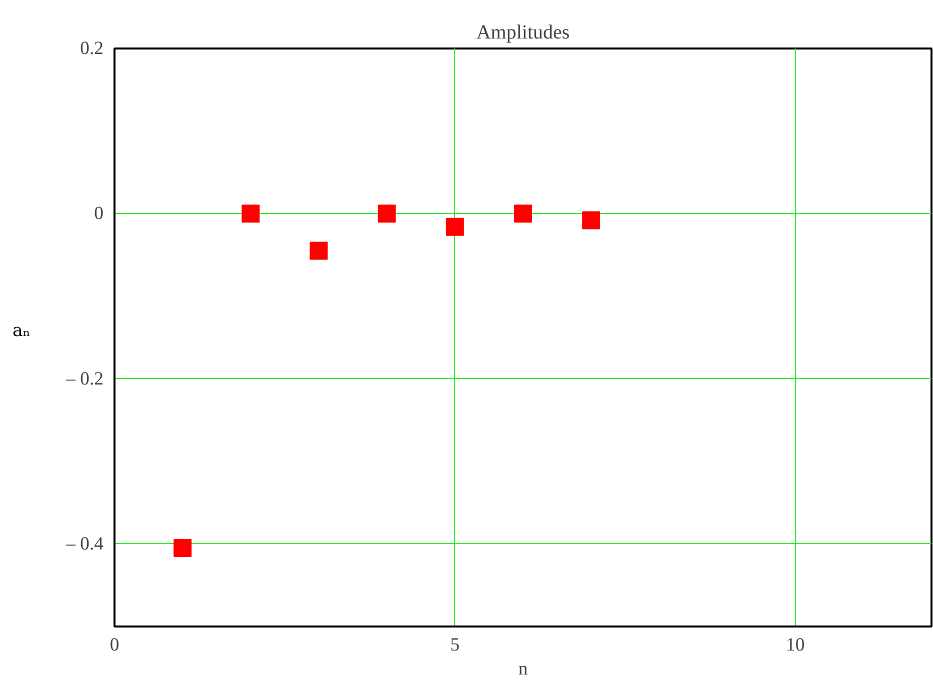 The width and height of the screenshot is (933, 682). What do you see at coordinates (795, 645) in the screenshot?
I see `x-tick-label: 10` at bounding box center [795, 645].